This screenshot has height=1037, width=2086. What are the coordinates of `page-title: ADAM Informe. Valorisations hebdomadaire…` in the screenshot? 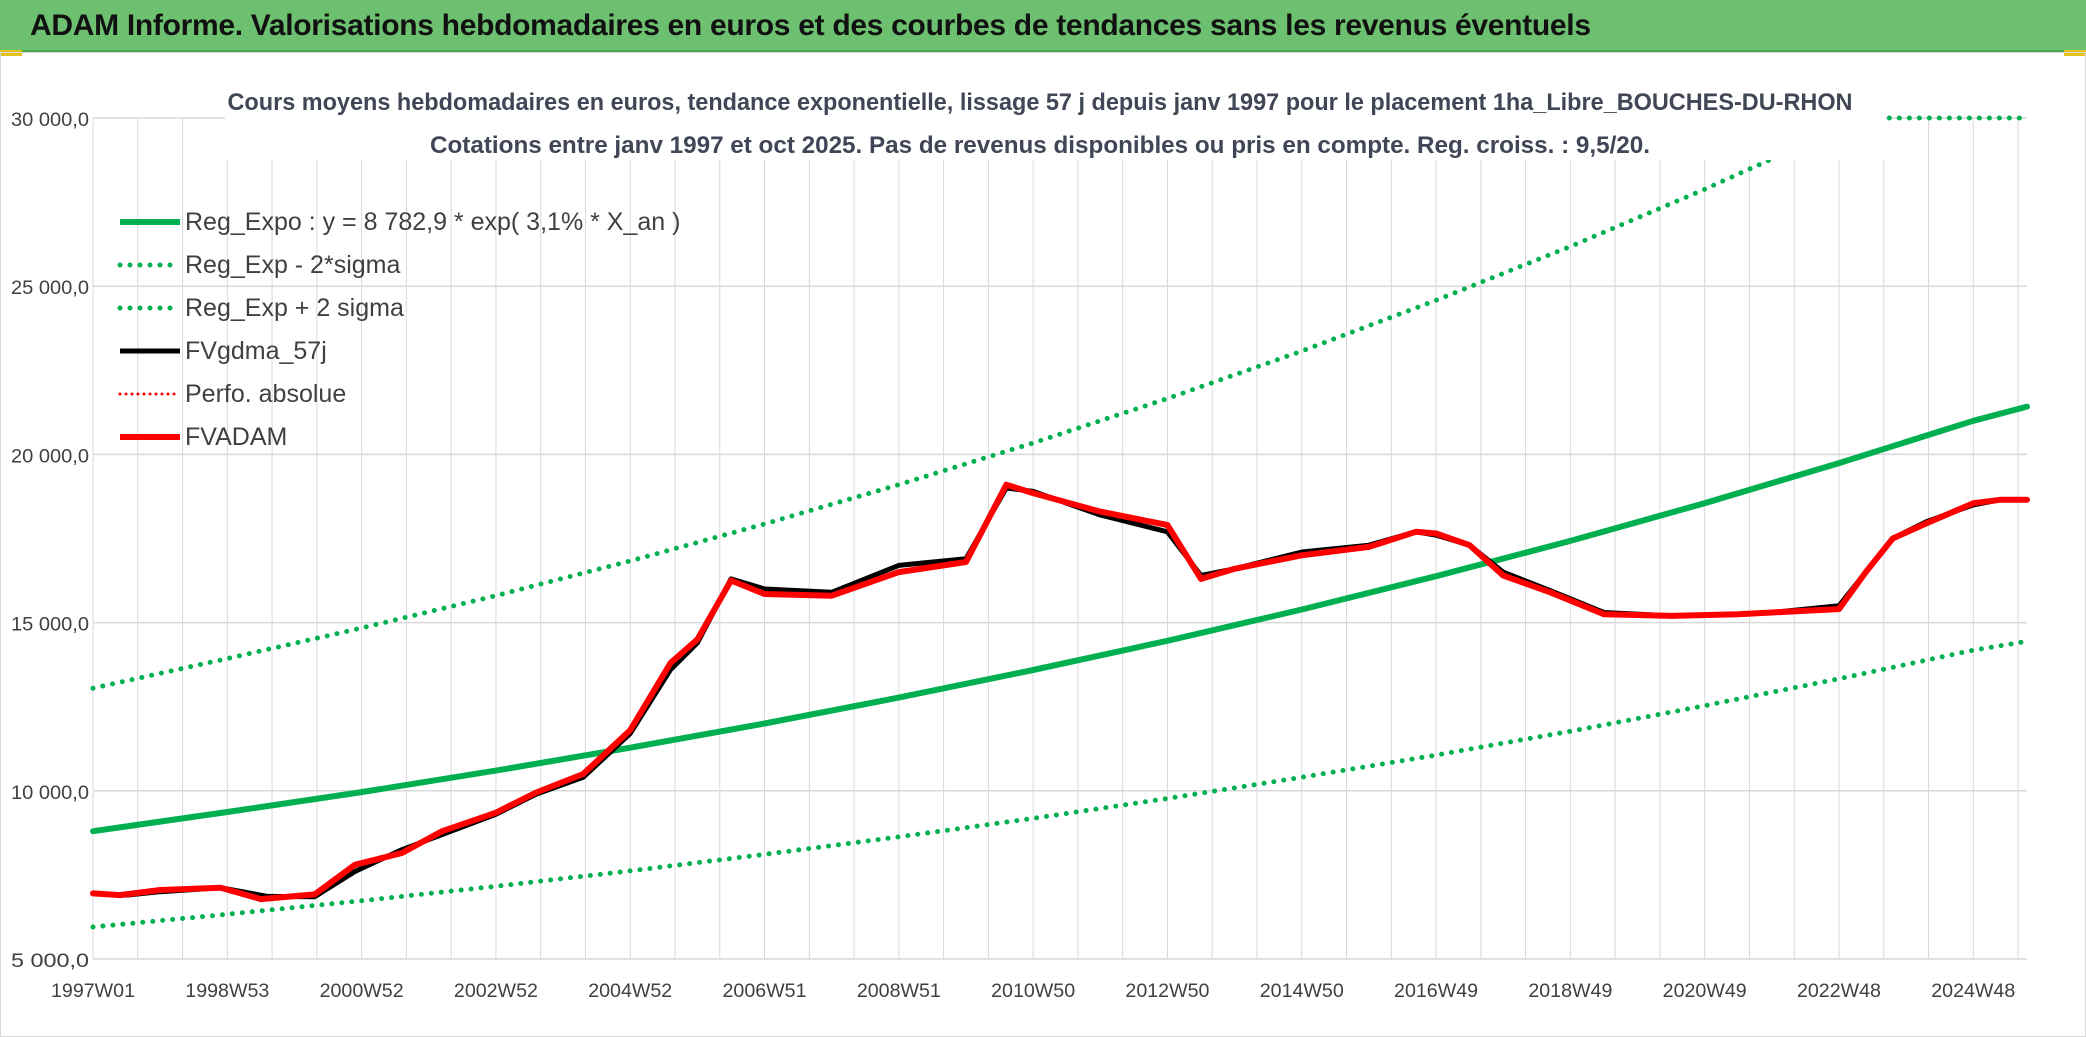 It's located at (810, 25).